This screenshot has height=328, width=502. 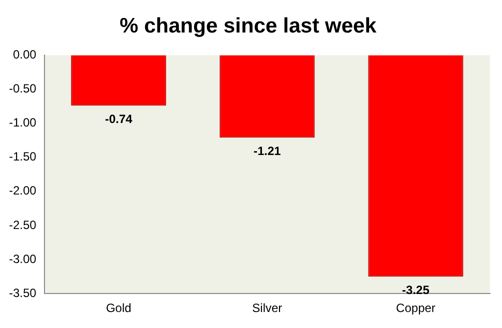 I want to click on y-tick-label: -2.50, so click(x=22, y=225).